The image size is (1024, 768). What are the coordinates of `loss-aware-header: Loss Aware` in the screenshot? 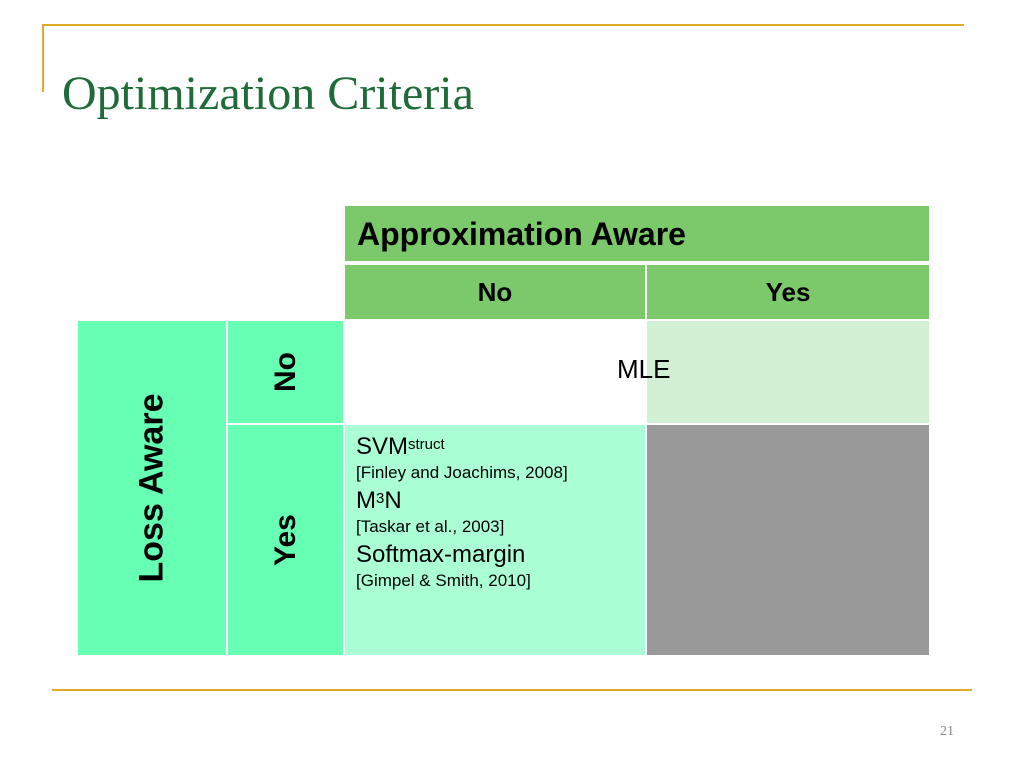 It's located at (152, 488).